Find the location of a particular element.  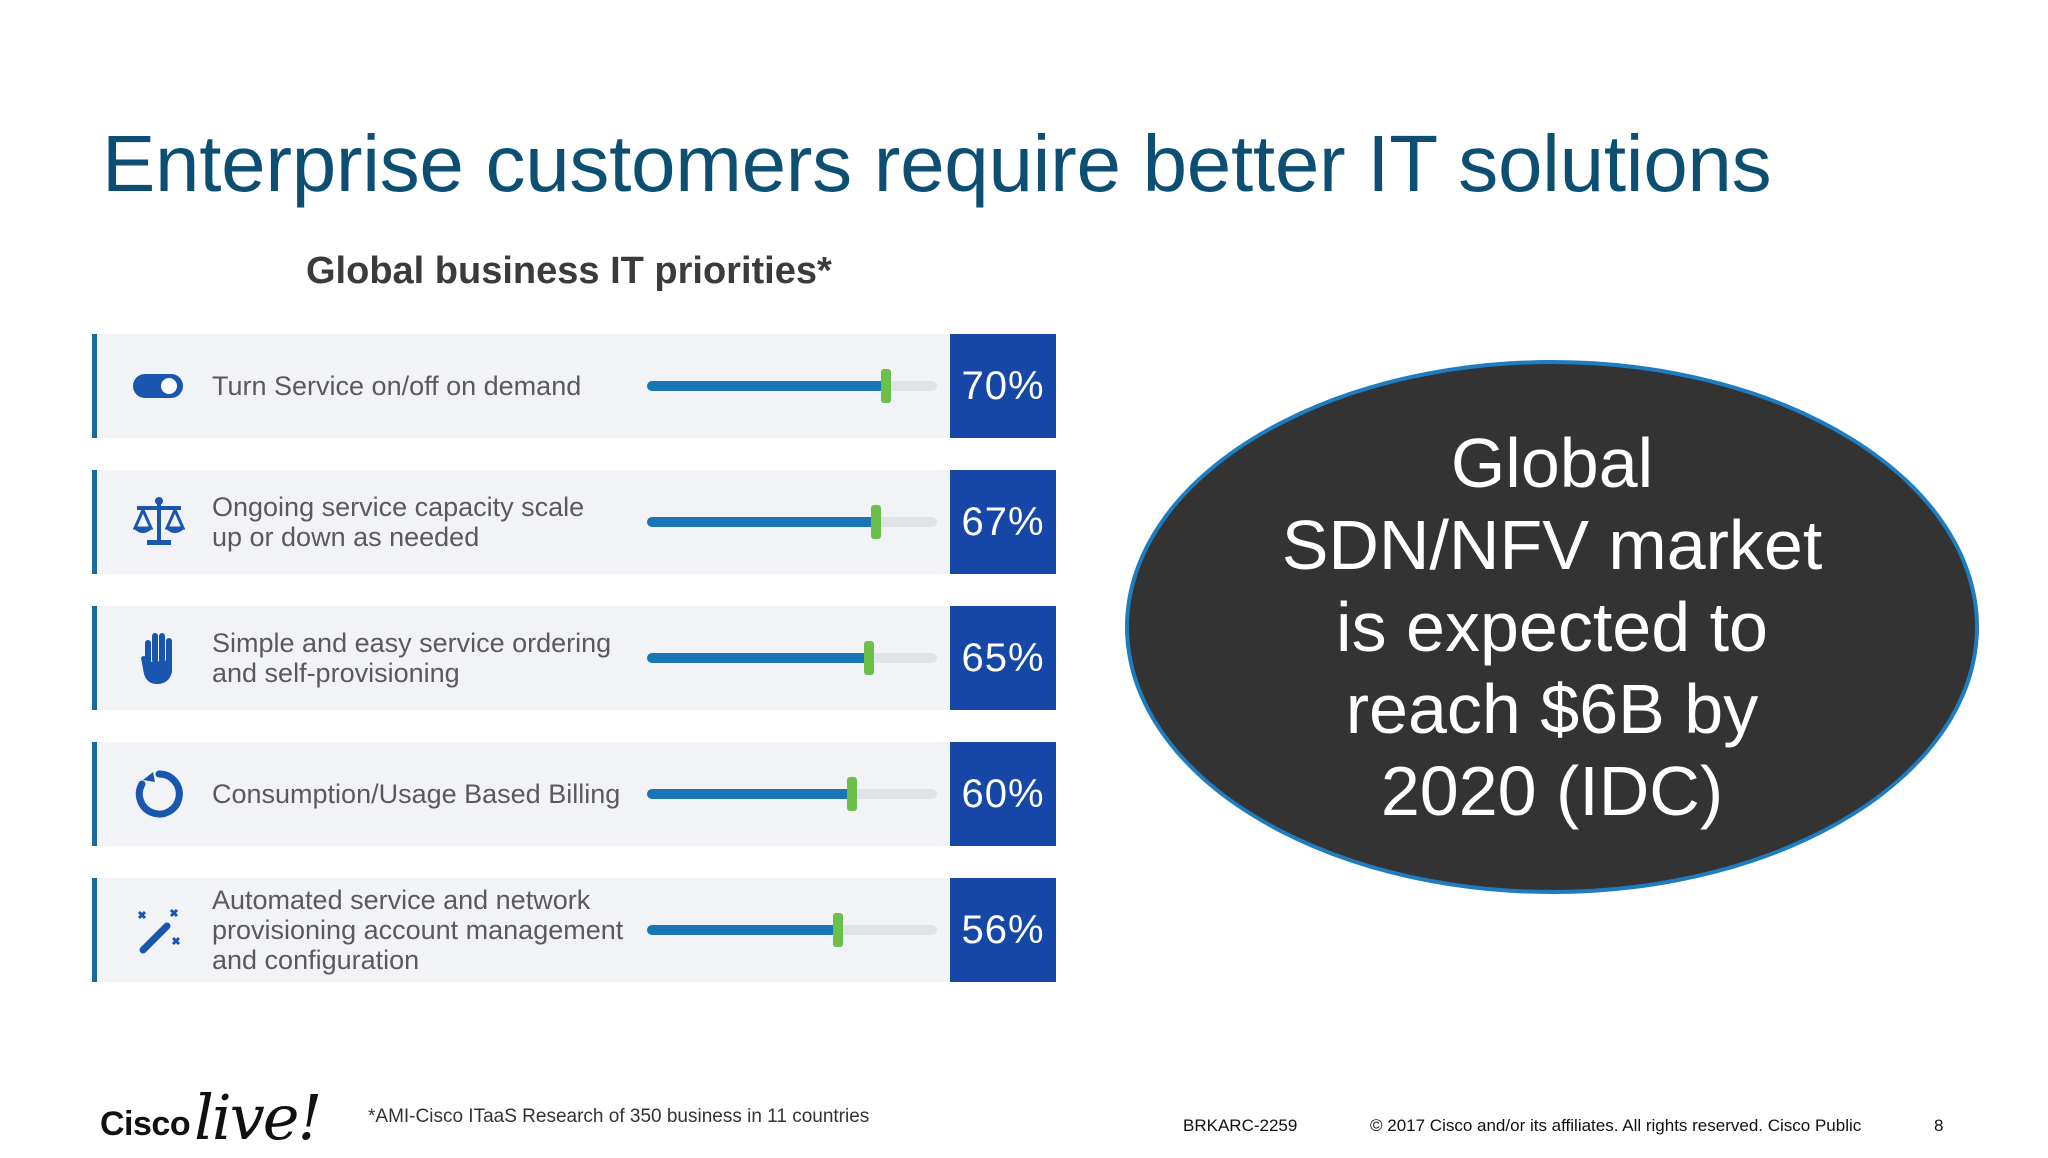

page-number: 8 is located at coordinates (1939, 1125).